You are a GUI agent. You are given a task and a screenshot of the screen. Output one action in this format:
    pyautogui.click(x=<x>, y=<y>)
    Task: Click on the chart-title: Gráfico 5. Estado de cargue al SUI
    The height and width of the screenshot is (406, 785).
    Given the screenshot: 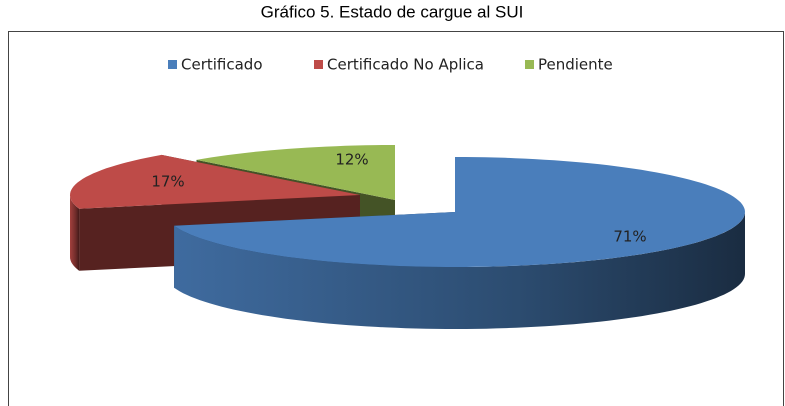 What is the action you would take?
    pyautogui.click(x=392, y=11)
    